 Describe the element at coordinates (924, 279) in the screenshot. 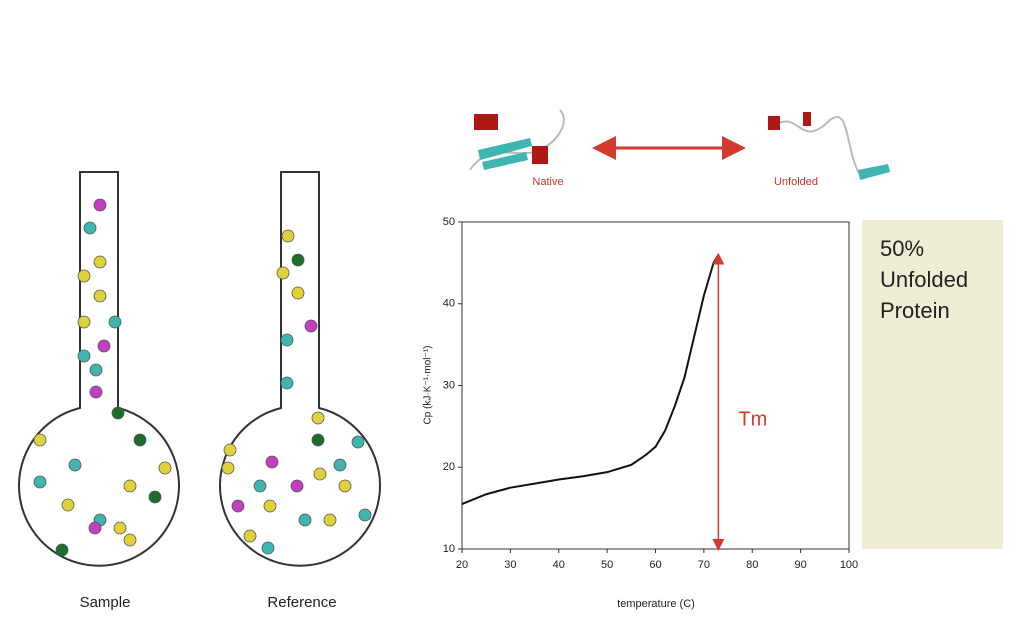

I see `callout-line: Unfolded` at that location.